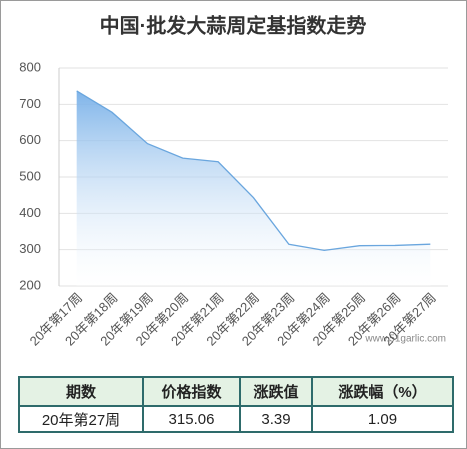  What do you see at coordinates (30, 139) in the screenshot?
I see `y-tick-label: 600` at bounding box center [30, 139].